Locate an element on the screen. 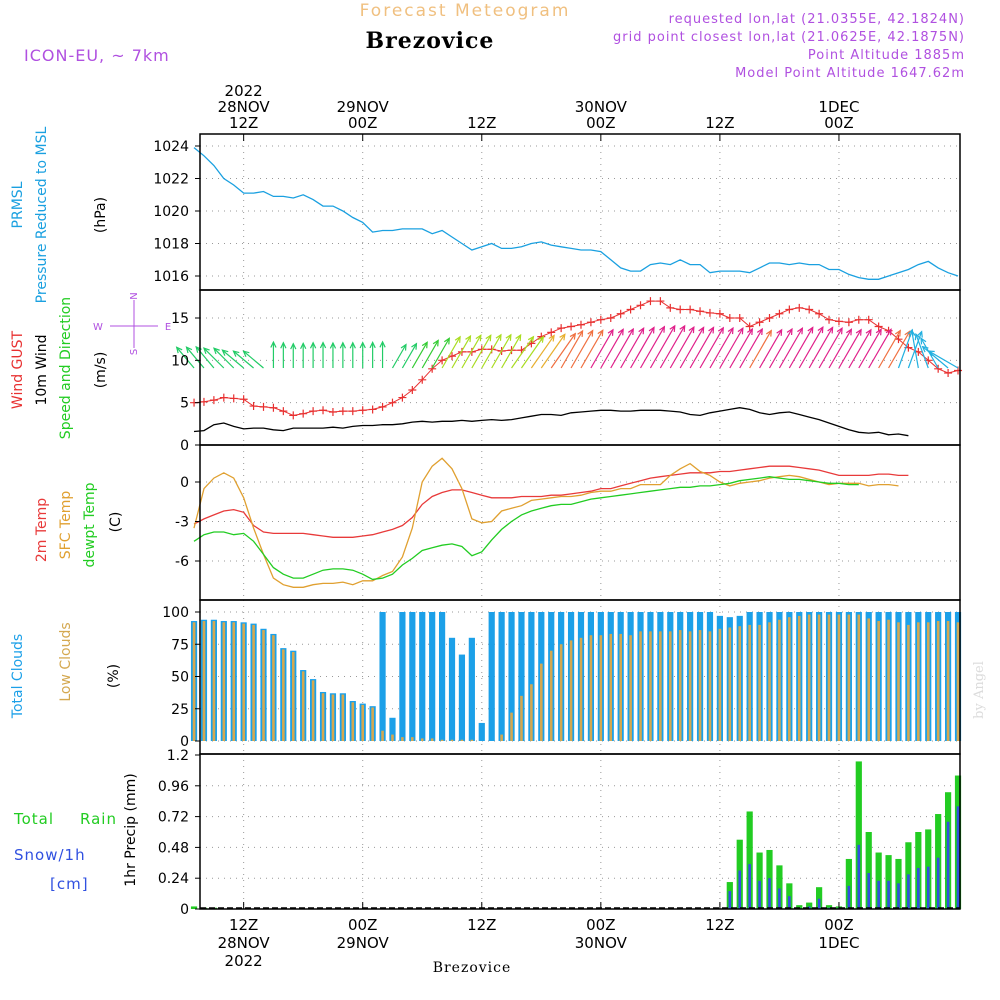  location-title: Brezovice is located at coordinates (430, 41).